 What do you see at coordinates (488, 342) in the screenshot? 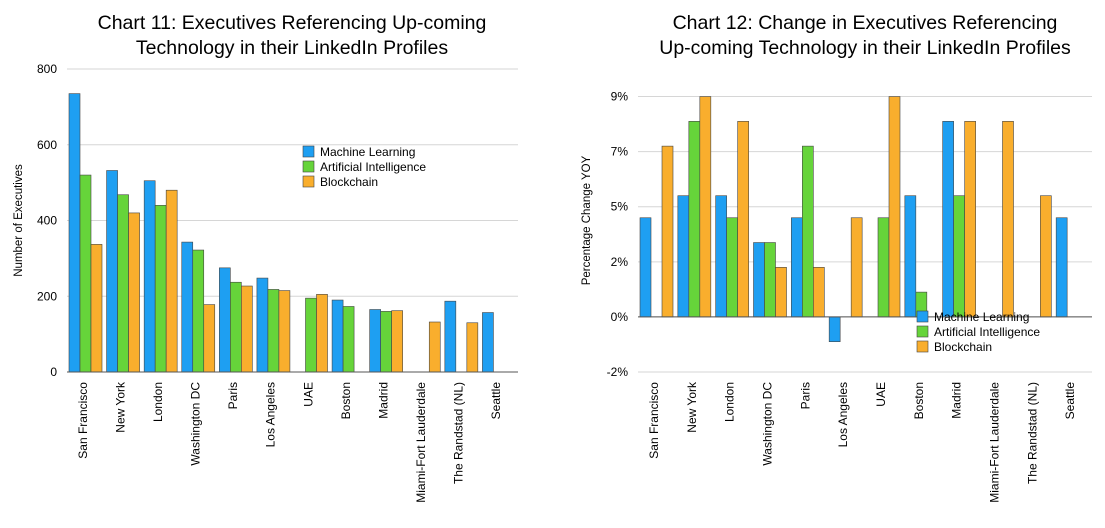
I see `chart11-bar-machine-learning-seattle` at bounding box center [488, 342].